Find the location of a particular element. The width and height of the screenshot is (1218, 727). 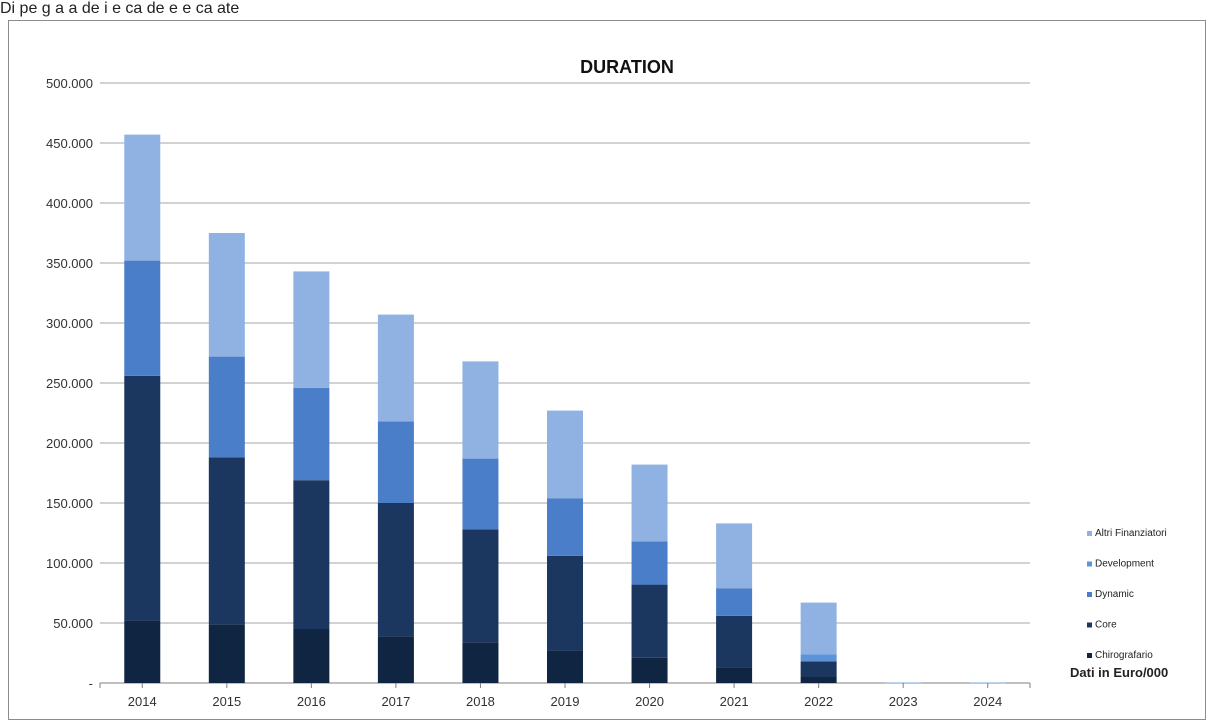

x-tick-label: 2015 is located at coordinates (226, 701).